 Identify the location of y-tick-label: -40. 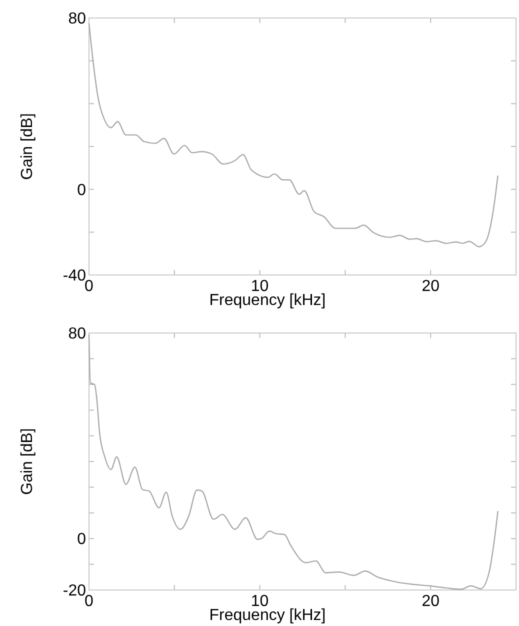
(74, 276).